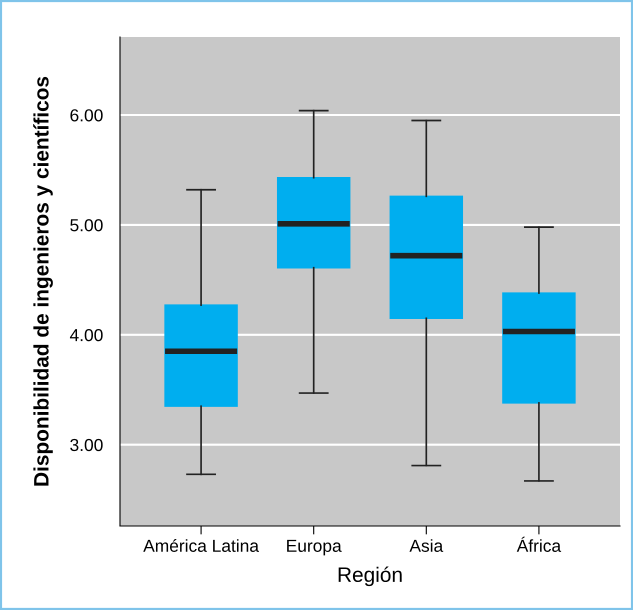 The image size is (633, 610). Describe the element at coordinates (43, 281) in the screenshot. I see `y-axis-title: Disponibilidad de ingenieros y científicos` at that location.